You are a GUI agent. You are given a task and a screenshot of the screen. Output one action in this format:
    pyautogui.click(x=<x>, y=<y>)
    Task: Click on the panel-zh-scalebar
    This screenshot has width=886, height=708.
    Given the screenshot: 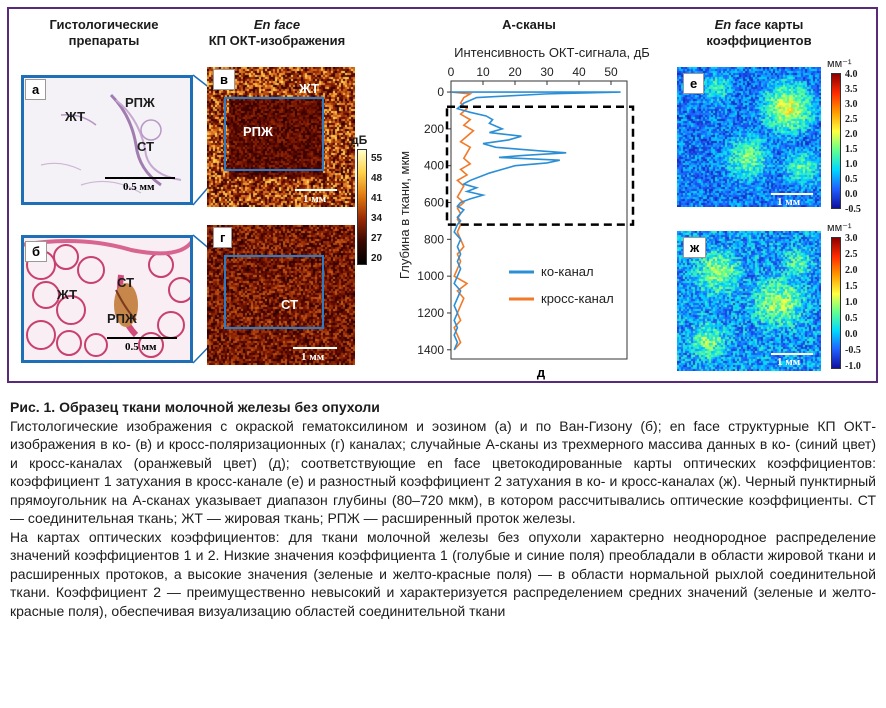 What is the action you would take?
    pyautogui.click(x=792, y=354)
    